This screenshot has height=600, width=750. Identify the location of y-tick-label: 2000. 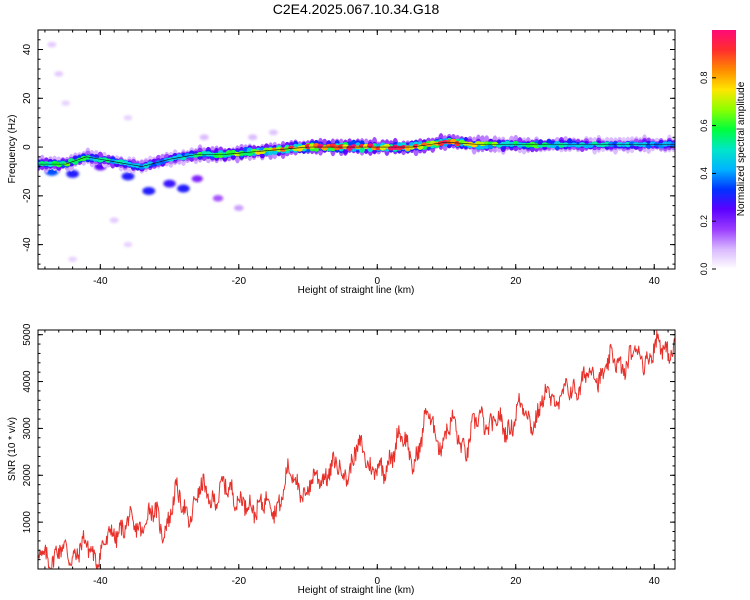
(27, 475).